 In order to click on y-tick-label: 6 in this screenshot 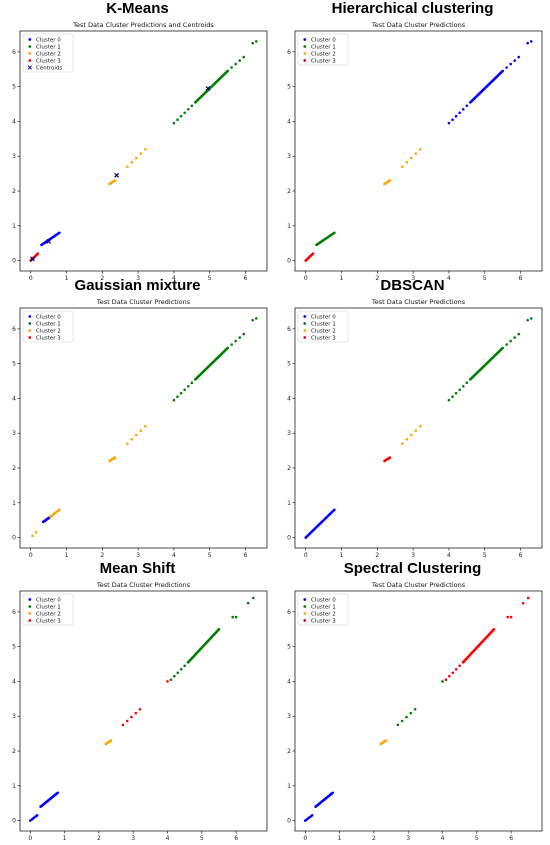, I will do `click(14, 52)`.